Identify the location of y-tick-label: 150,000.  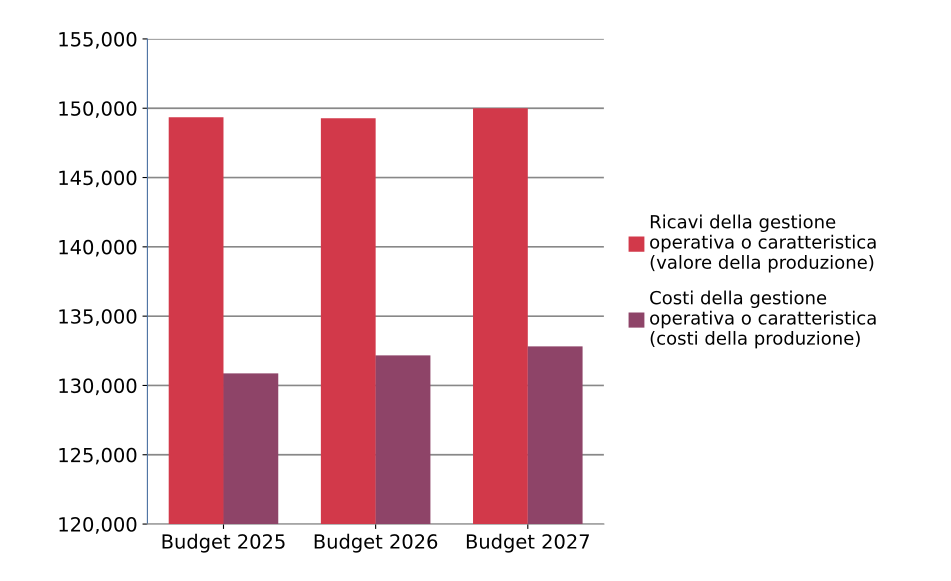
(97, 109).